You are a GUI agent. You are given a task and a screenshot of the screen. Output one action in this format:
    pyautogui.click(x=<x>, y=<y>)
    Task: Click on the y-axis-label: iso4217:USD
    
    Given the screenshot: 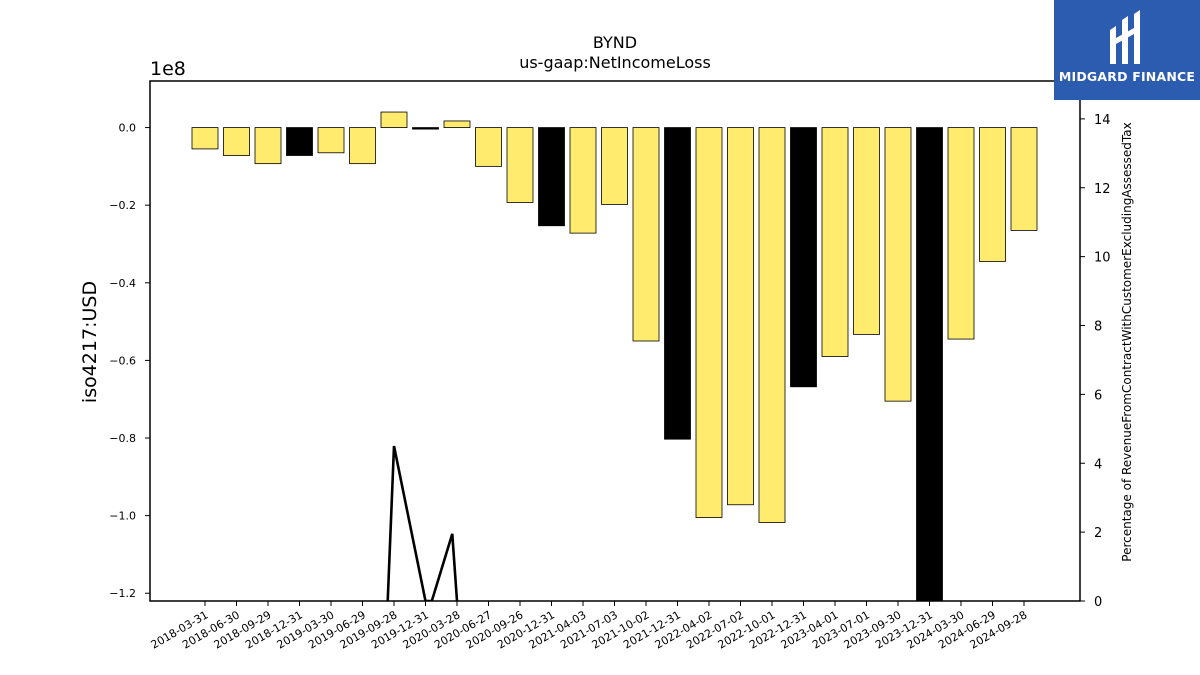 What is the action you would take?
    pyautogui.click(x=90, y=342)
    